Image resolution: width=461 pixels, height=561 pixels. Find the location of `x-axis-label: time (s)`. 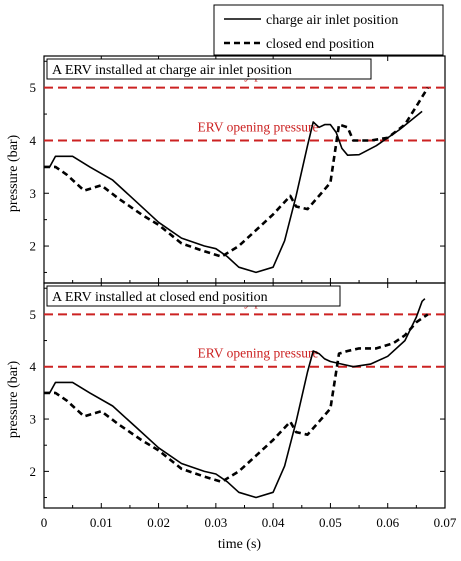

x-axis-label: time (s) is located at coordinates (239, 544).